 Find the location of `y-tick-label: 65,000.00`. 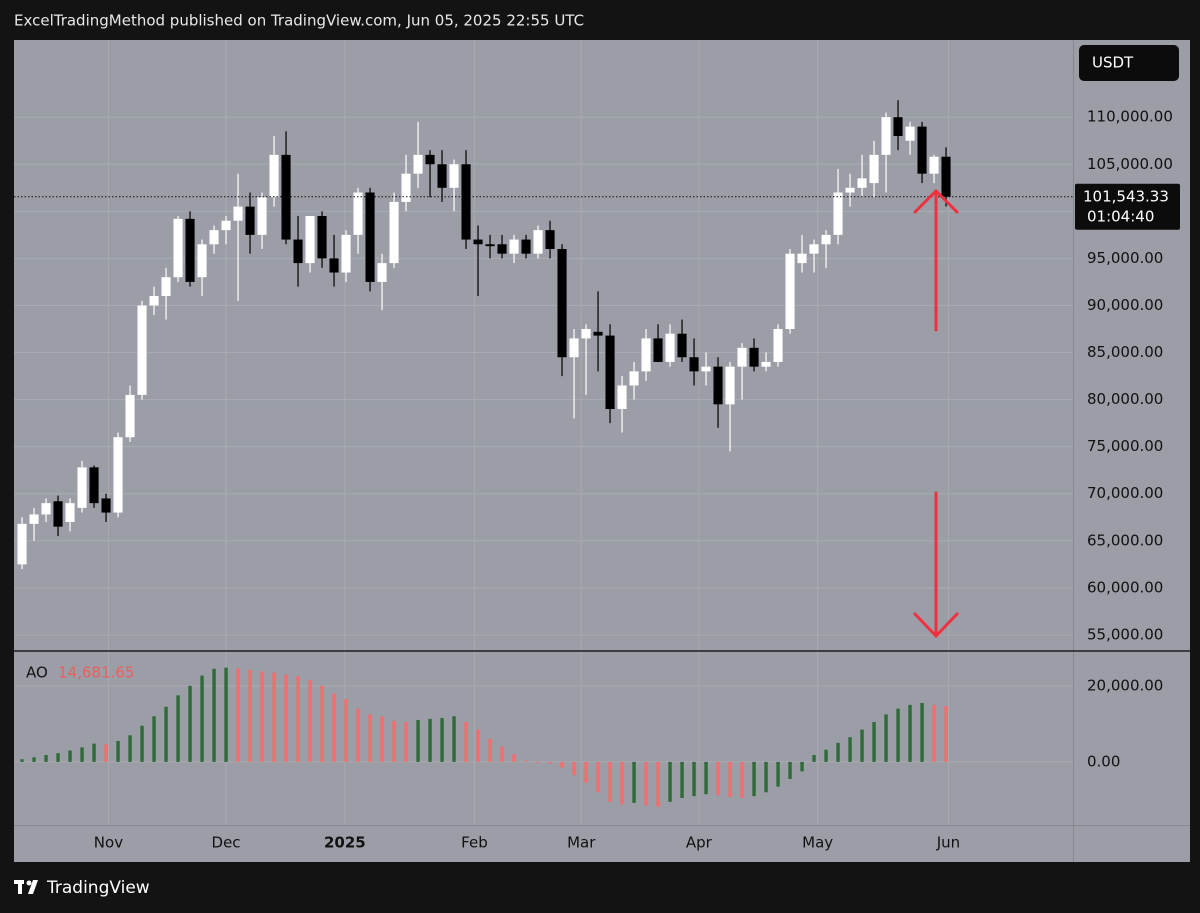

y-tick-label: 65,000.00 is located at coordinates (1125, 540).